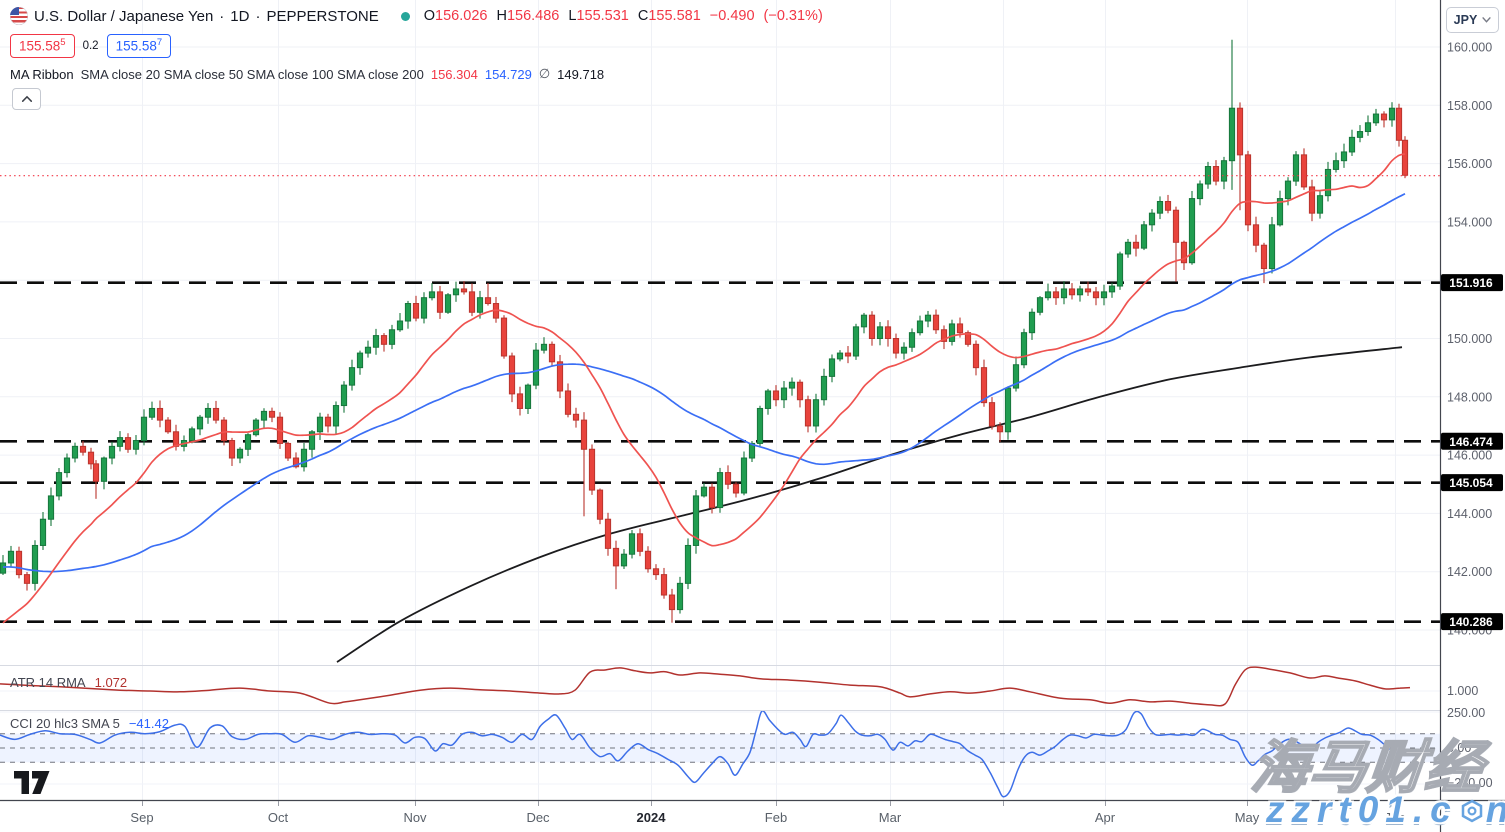 This screenshot has height=832, width=1505. I want to click on symbol-title: U.S. Dollar / Japanese Yen, so click(124, 16).